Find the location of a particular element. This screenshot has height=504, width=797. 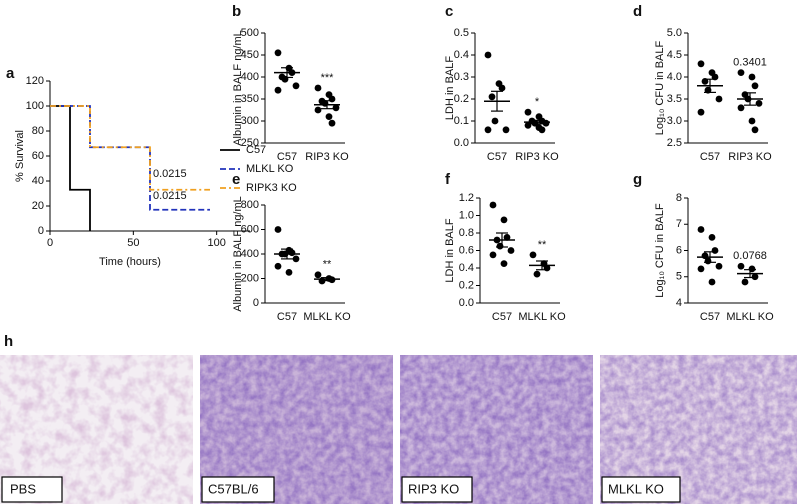

micrograph-label: RIP3 KO is located at coordinates (433, 488).